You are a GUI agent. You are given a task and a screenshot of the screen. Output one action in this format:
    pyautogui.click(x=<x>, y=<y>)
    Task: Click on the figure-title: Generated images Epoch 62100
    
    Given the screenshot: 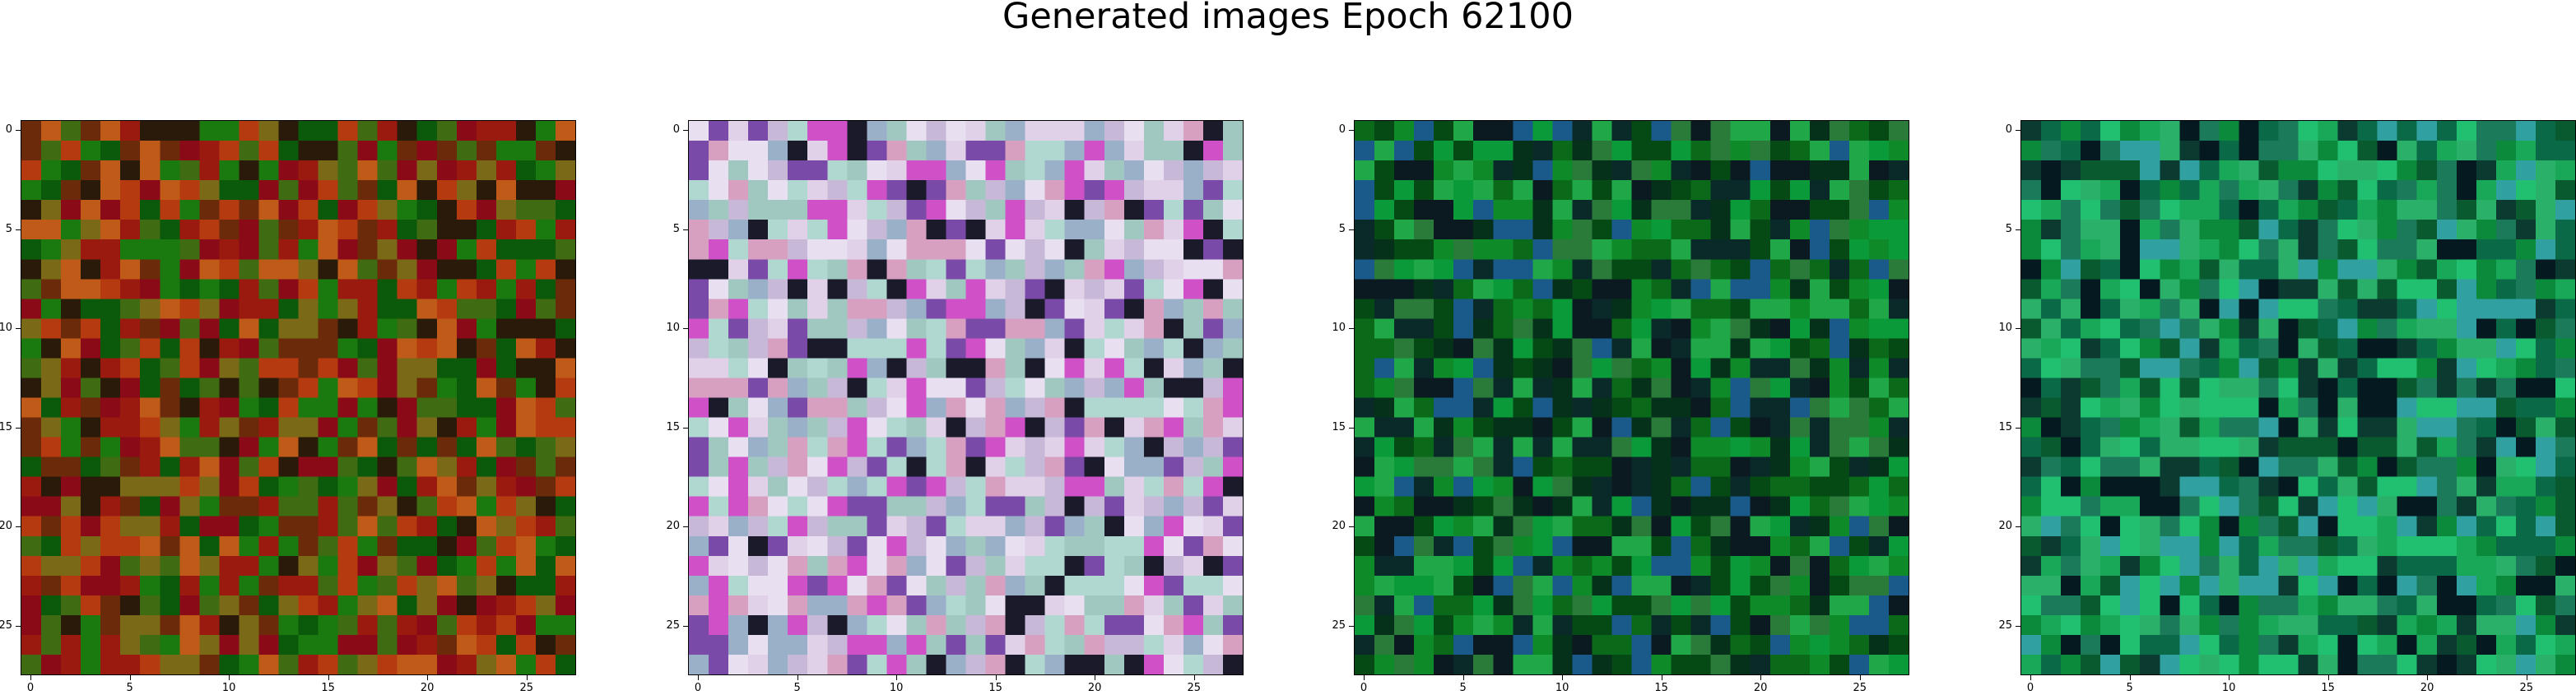 What is the action you would take?
    pyautogui.click(x=1288, y=18)
    